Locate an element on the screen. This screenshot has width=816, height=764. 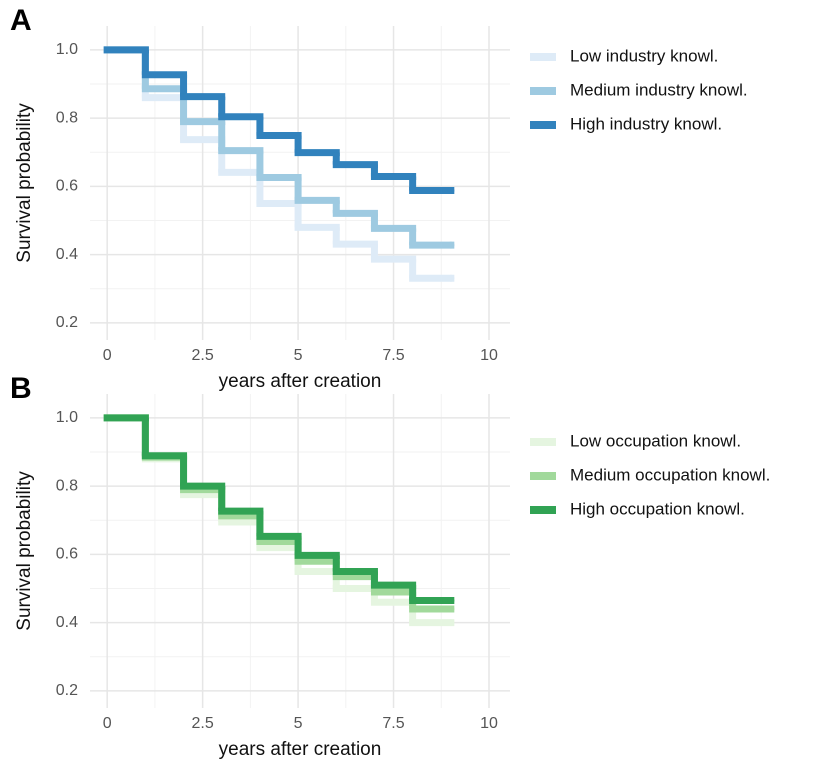
legend-label: High occupation knowl. is located at coordinates (657, 508).